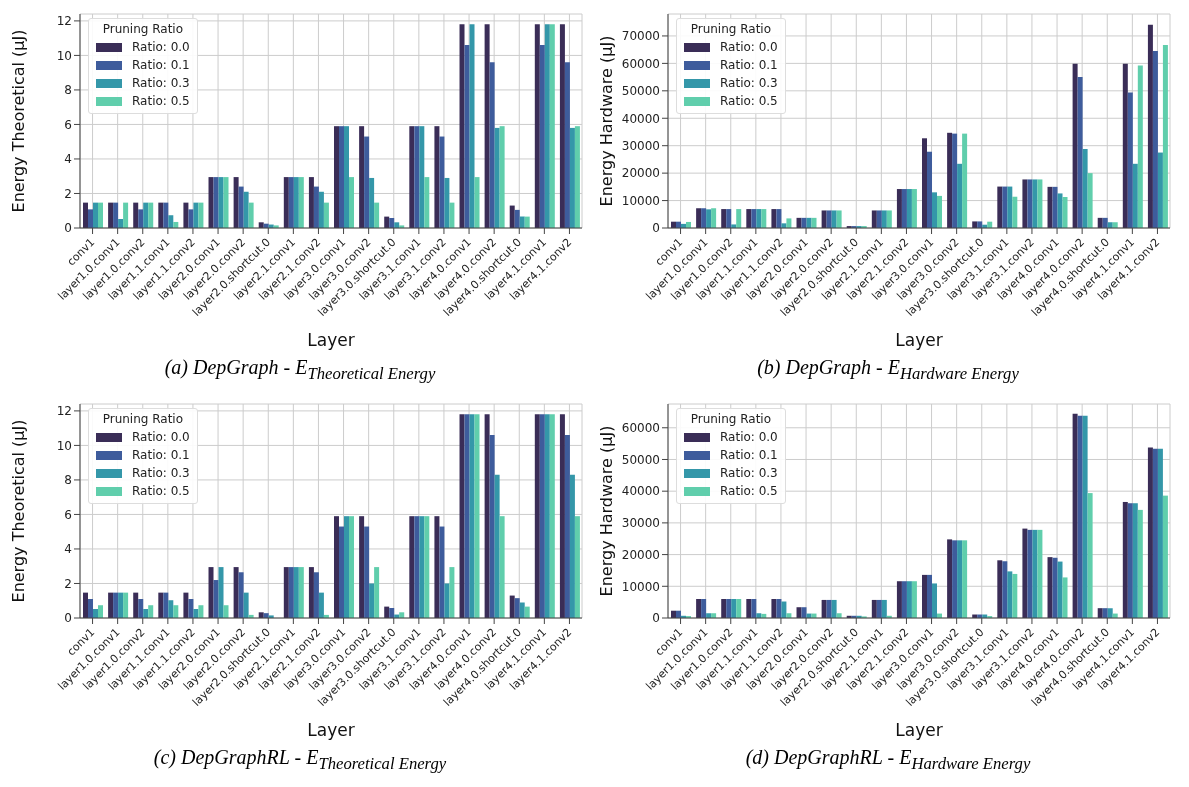 The image size is (1189, 787). What do you see at coordinates (300, 760) in the screenshot?
I see `text: (c) DepGraphRL - E$_{Theoretical Energy}$` at bounding box center [300, 760].